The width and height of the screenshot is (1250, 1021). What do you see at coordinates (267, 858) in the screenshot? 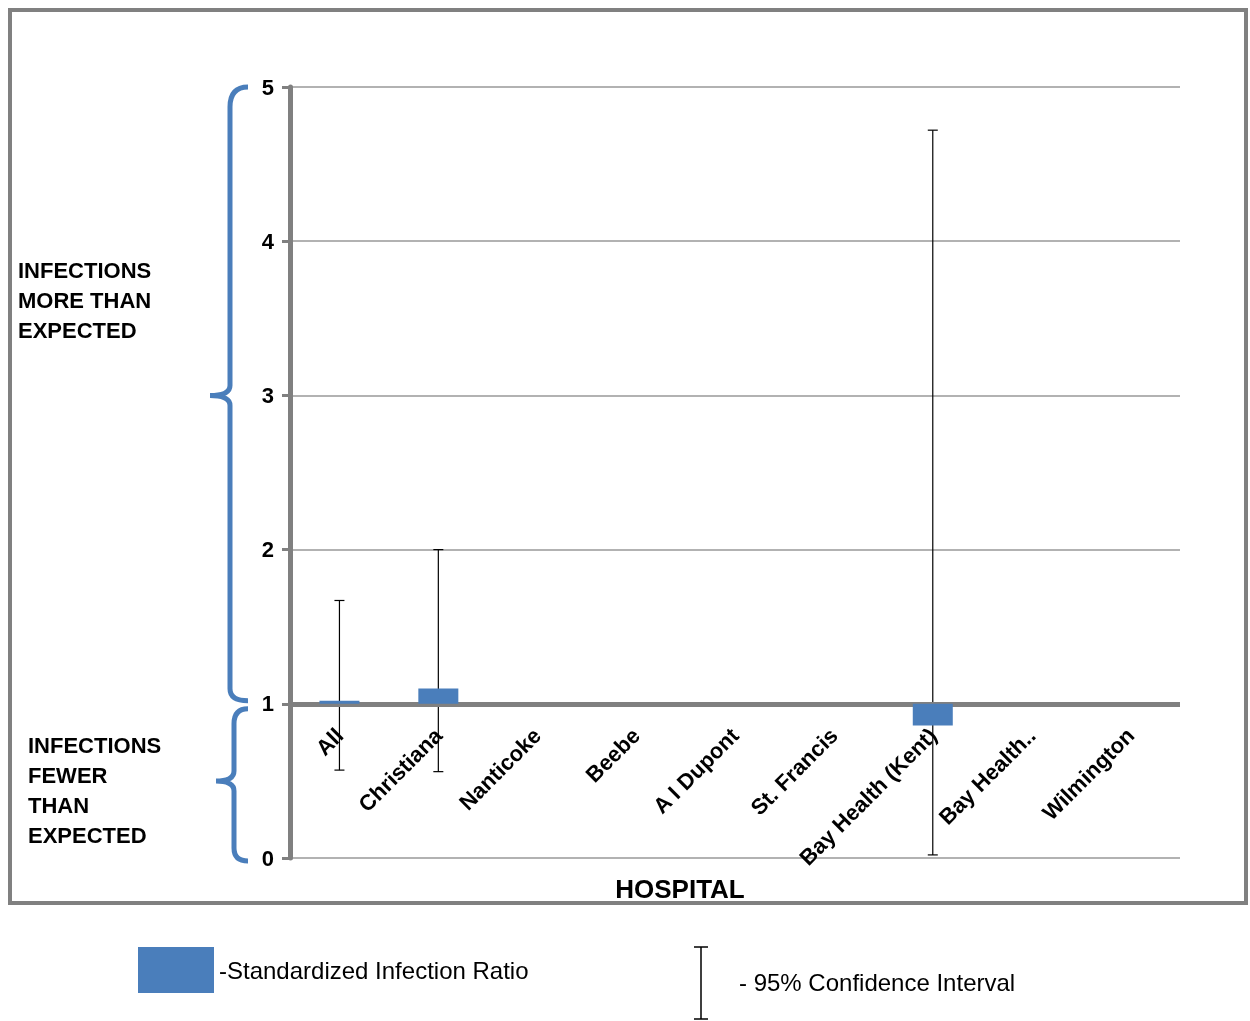
I see `y-tick-label: 0` at bounding box center [267, 858].